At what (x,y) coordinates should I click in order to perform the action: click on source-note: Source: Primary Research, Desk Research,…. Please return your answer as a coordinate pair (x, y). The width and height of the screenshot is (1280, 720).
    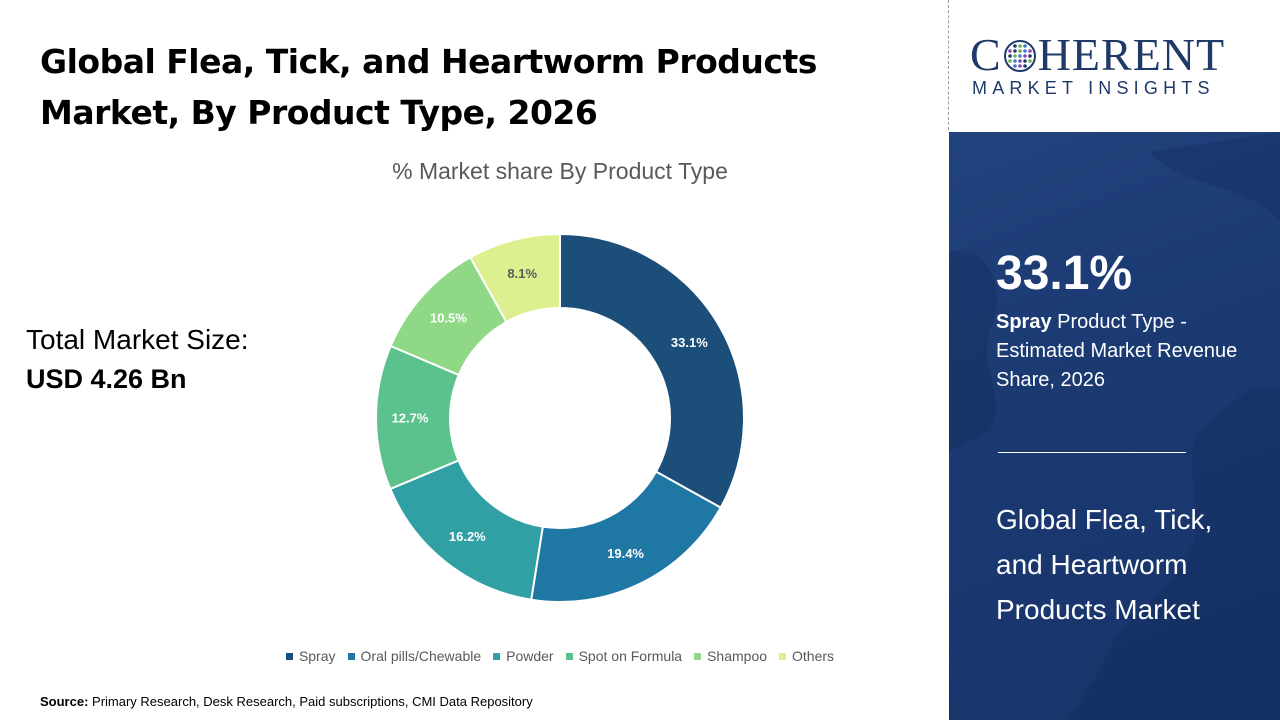
    Looking at the image, I should click on (286, 701).